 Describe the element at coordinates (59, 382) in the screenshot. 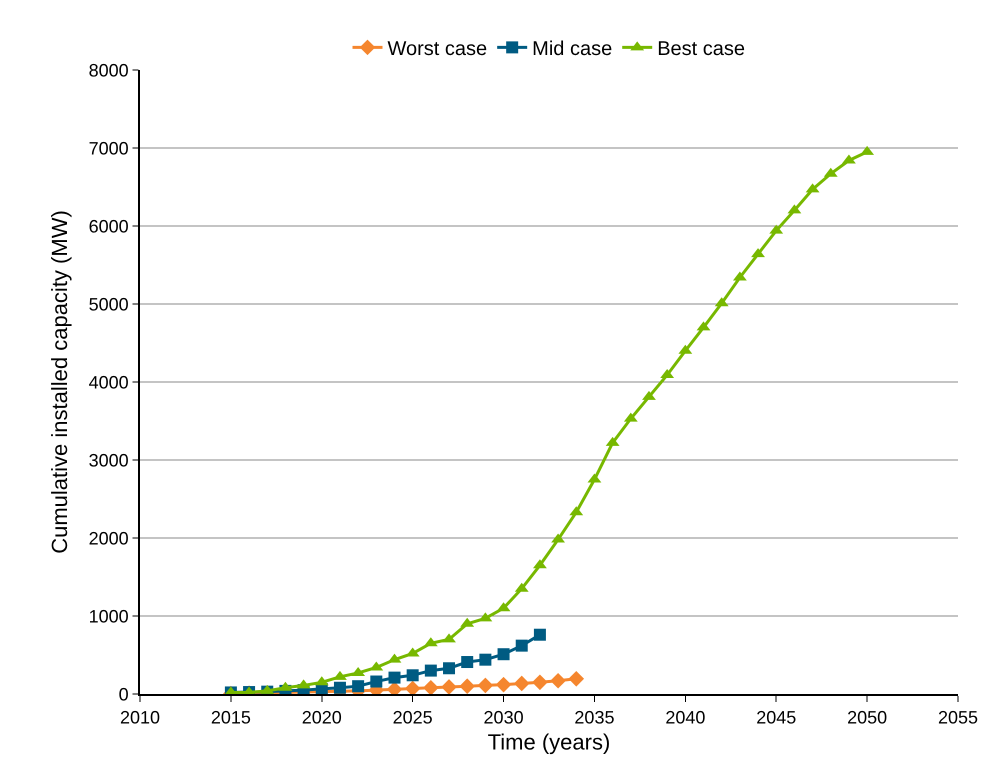

I see `y-axis-title: Cumulative installed capacity (MW)` at that location.